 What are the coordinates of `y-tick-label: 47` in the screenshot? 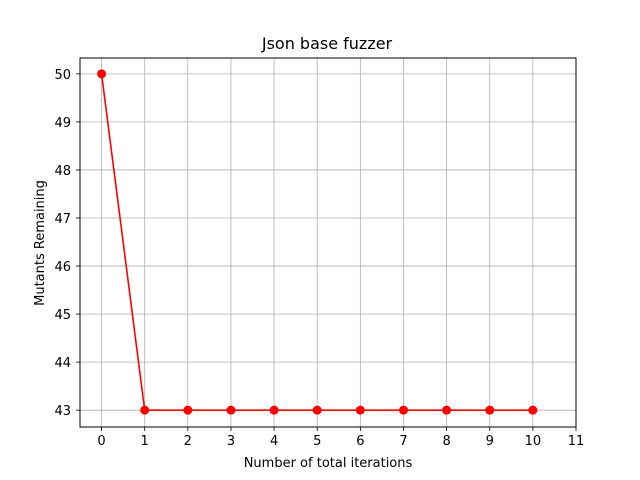 It's located at (62, 219).